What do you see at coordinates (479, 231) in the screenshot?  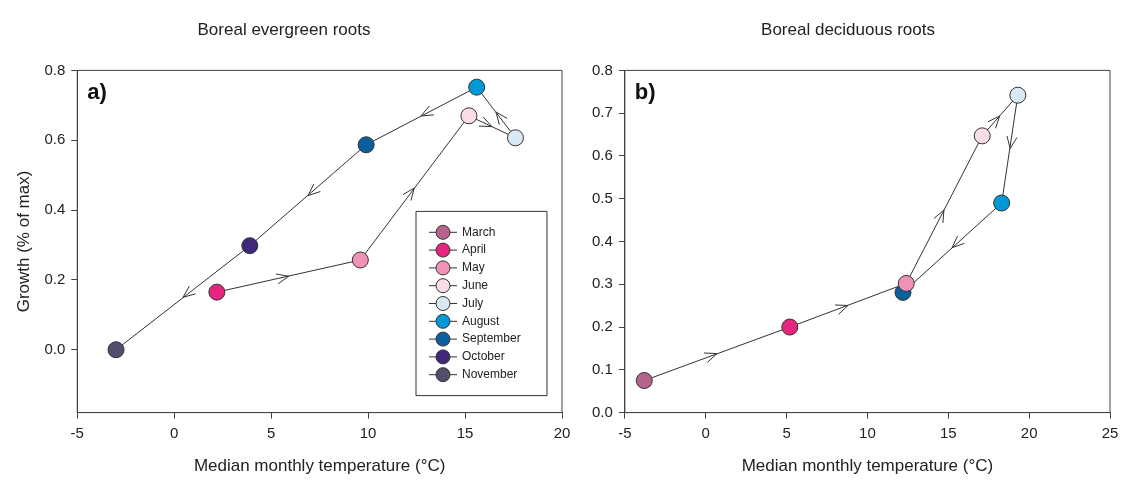 I see `legend-label: March` at bounding box center [479, 231].